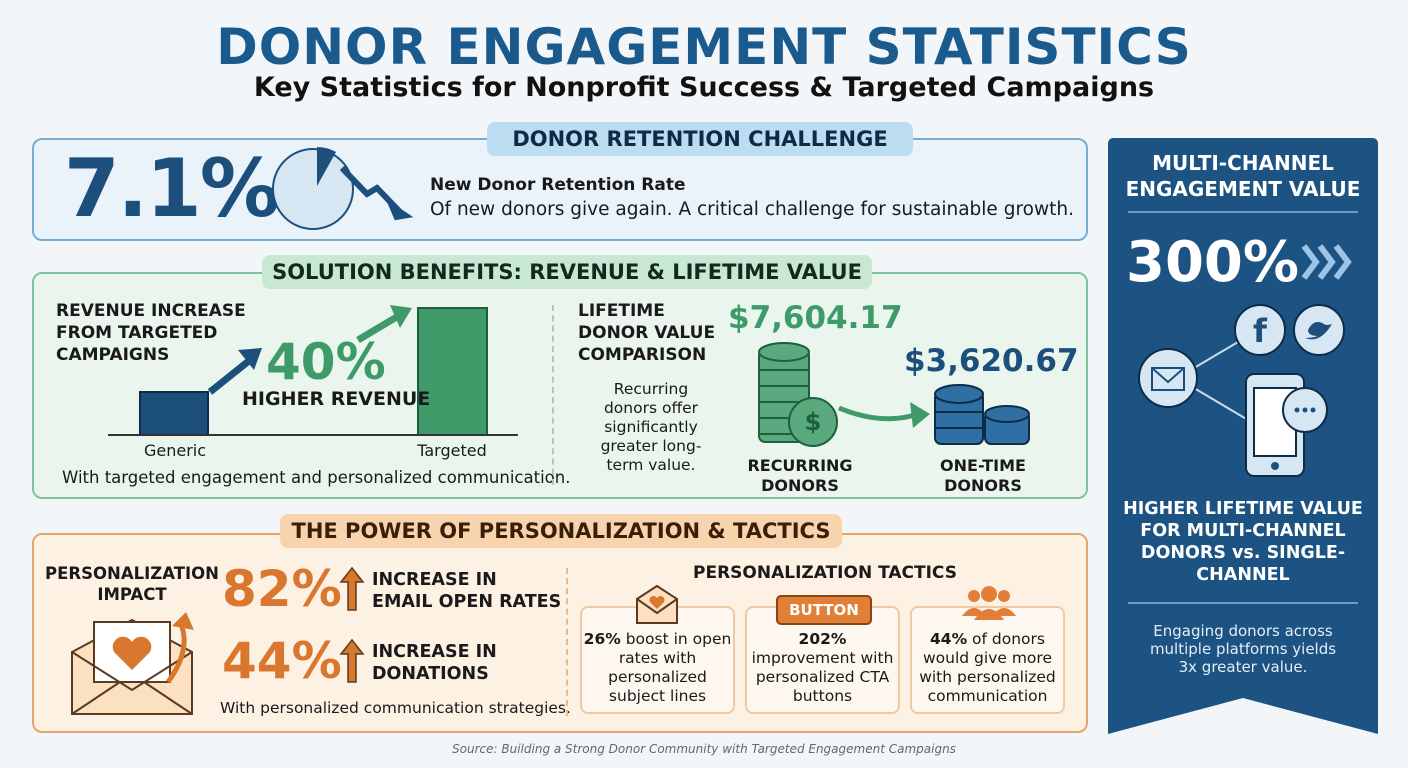 This screenshot has height=768, width=1408. I want to click on retention-heading: DONOR RETENTION CHALLENGE, so click(700, 139).